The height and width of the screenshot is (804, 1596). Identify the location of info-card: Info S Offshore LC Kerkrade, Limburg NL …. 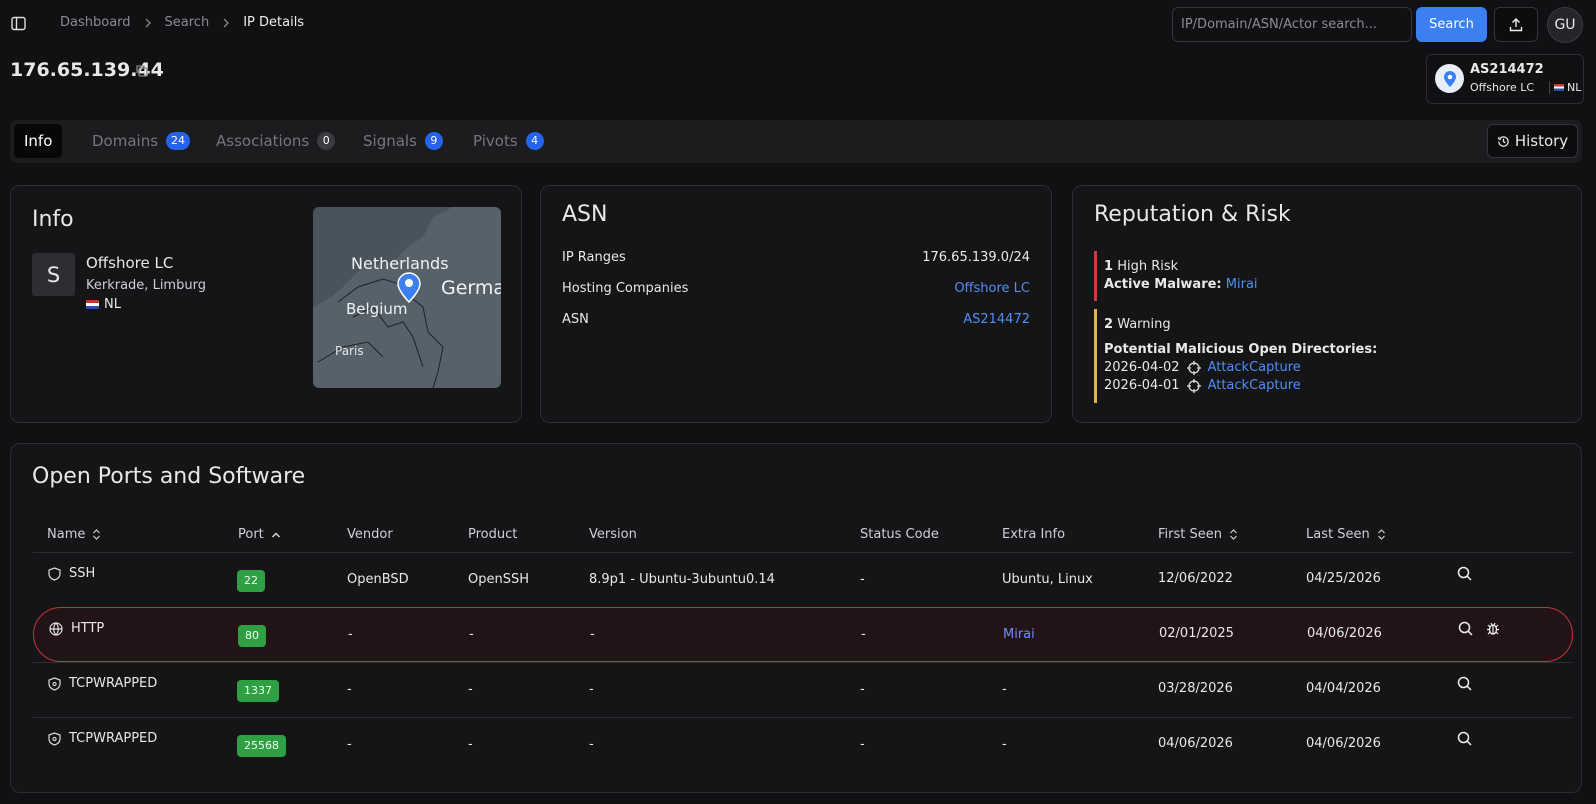
(266, 304).